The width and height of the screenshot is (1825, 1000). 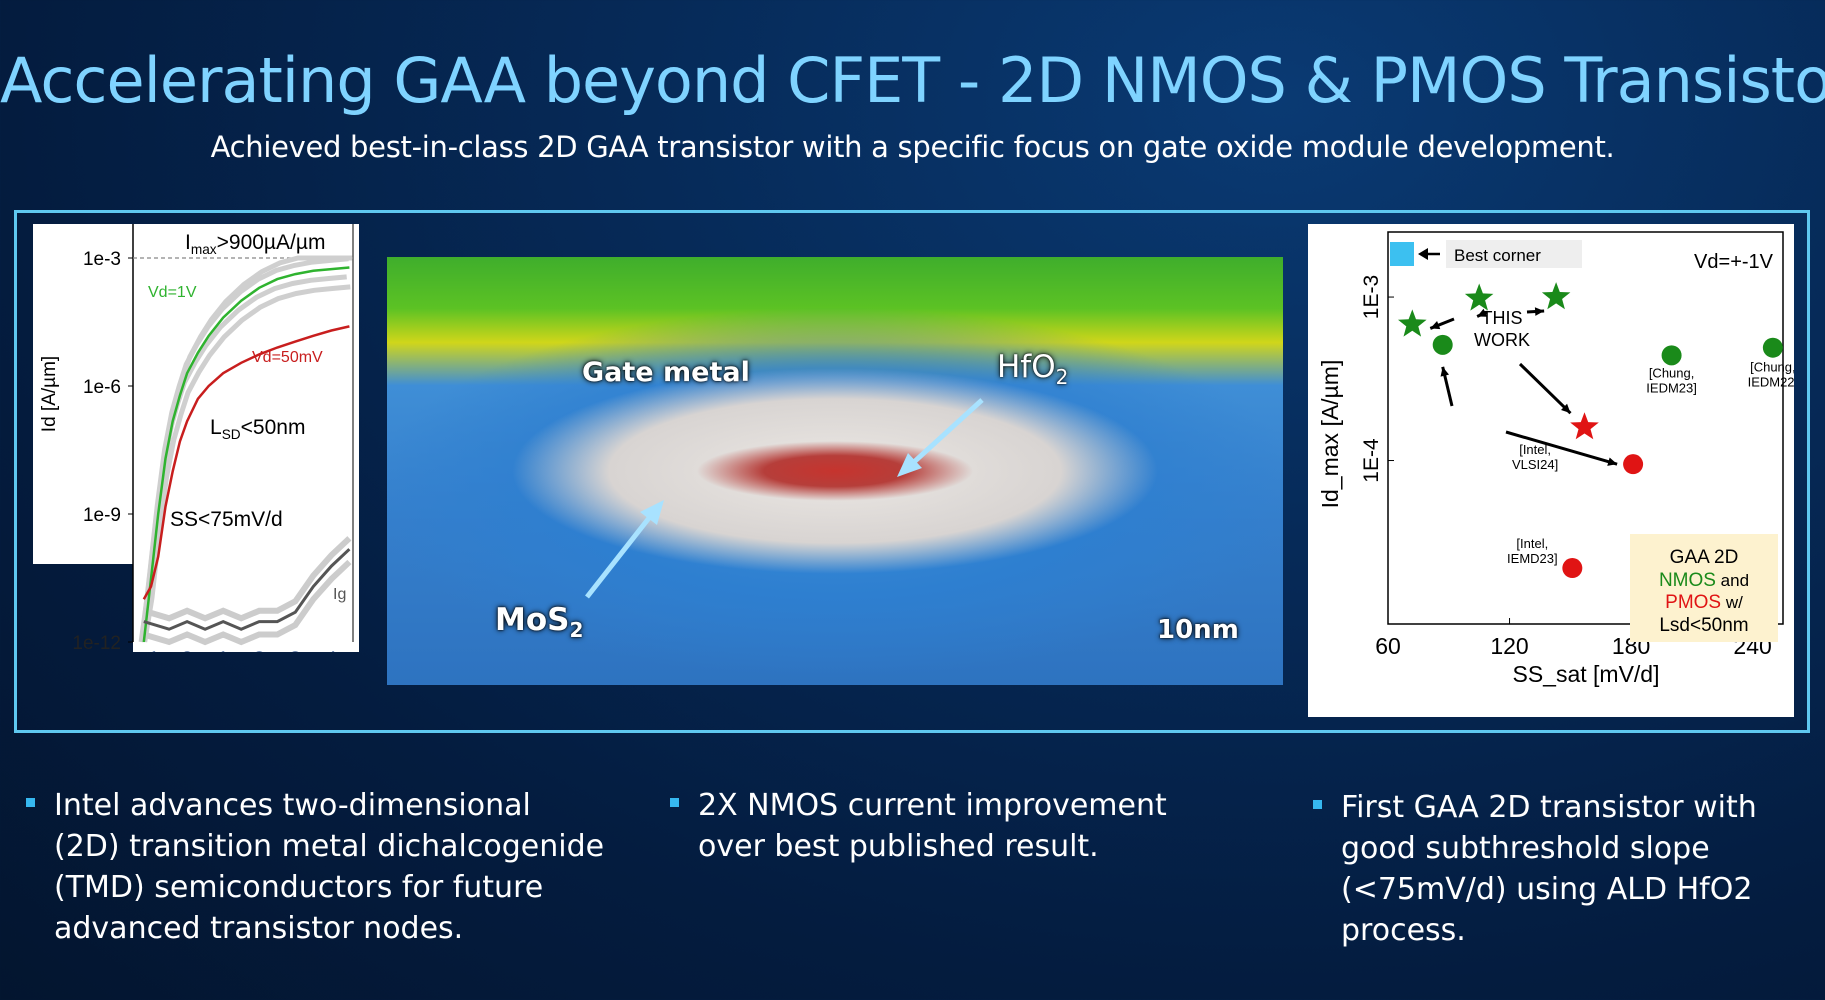 I want to click on gate-metal-label: Gate metal, so click(x=666, y=372).